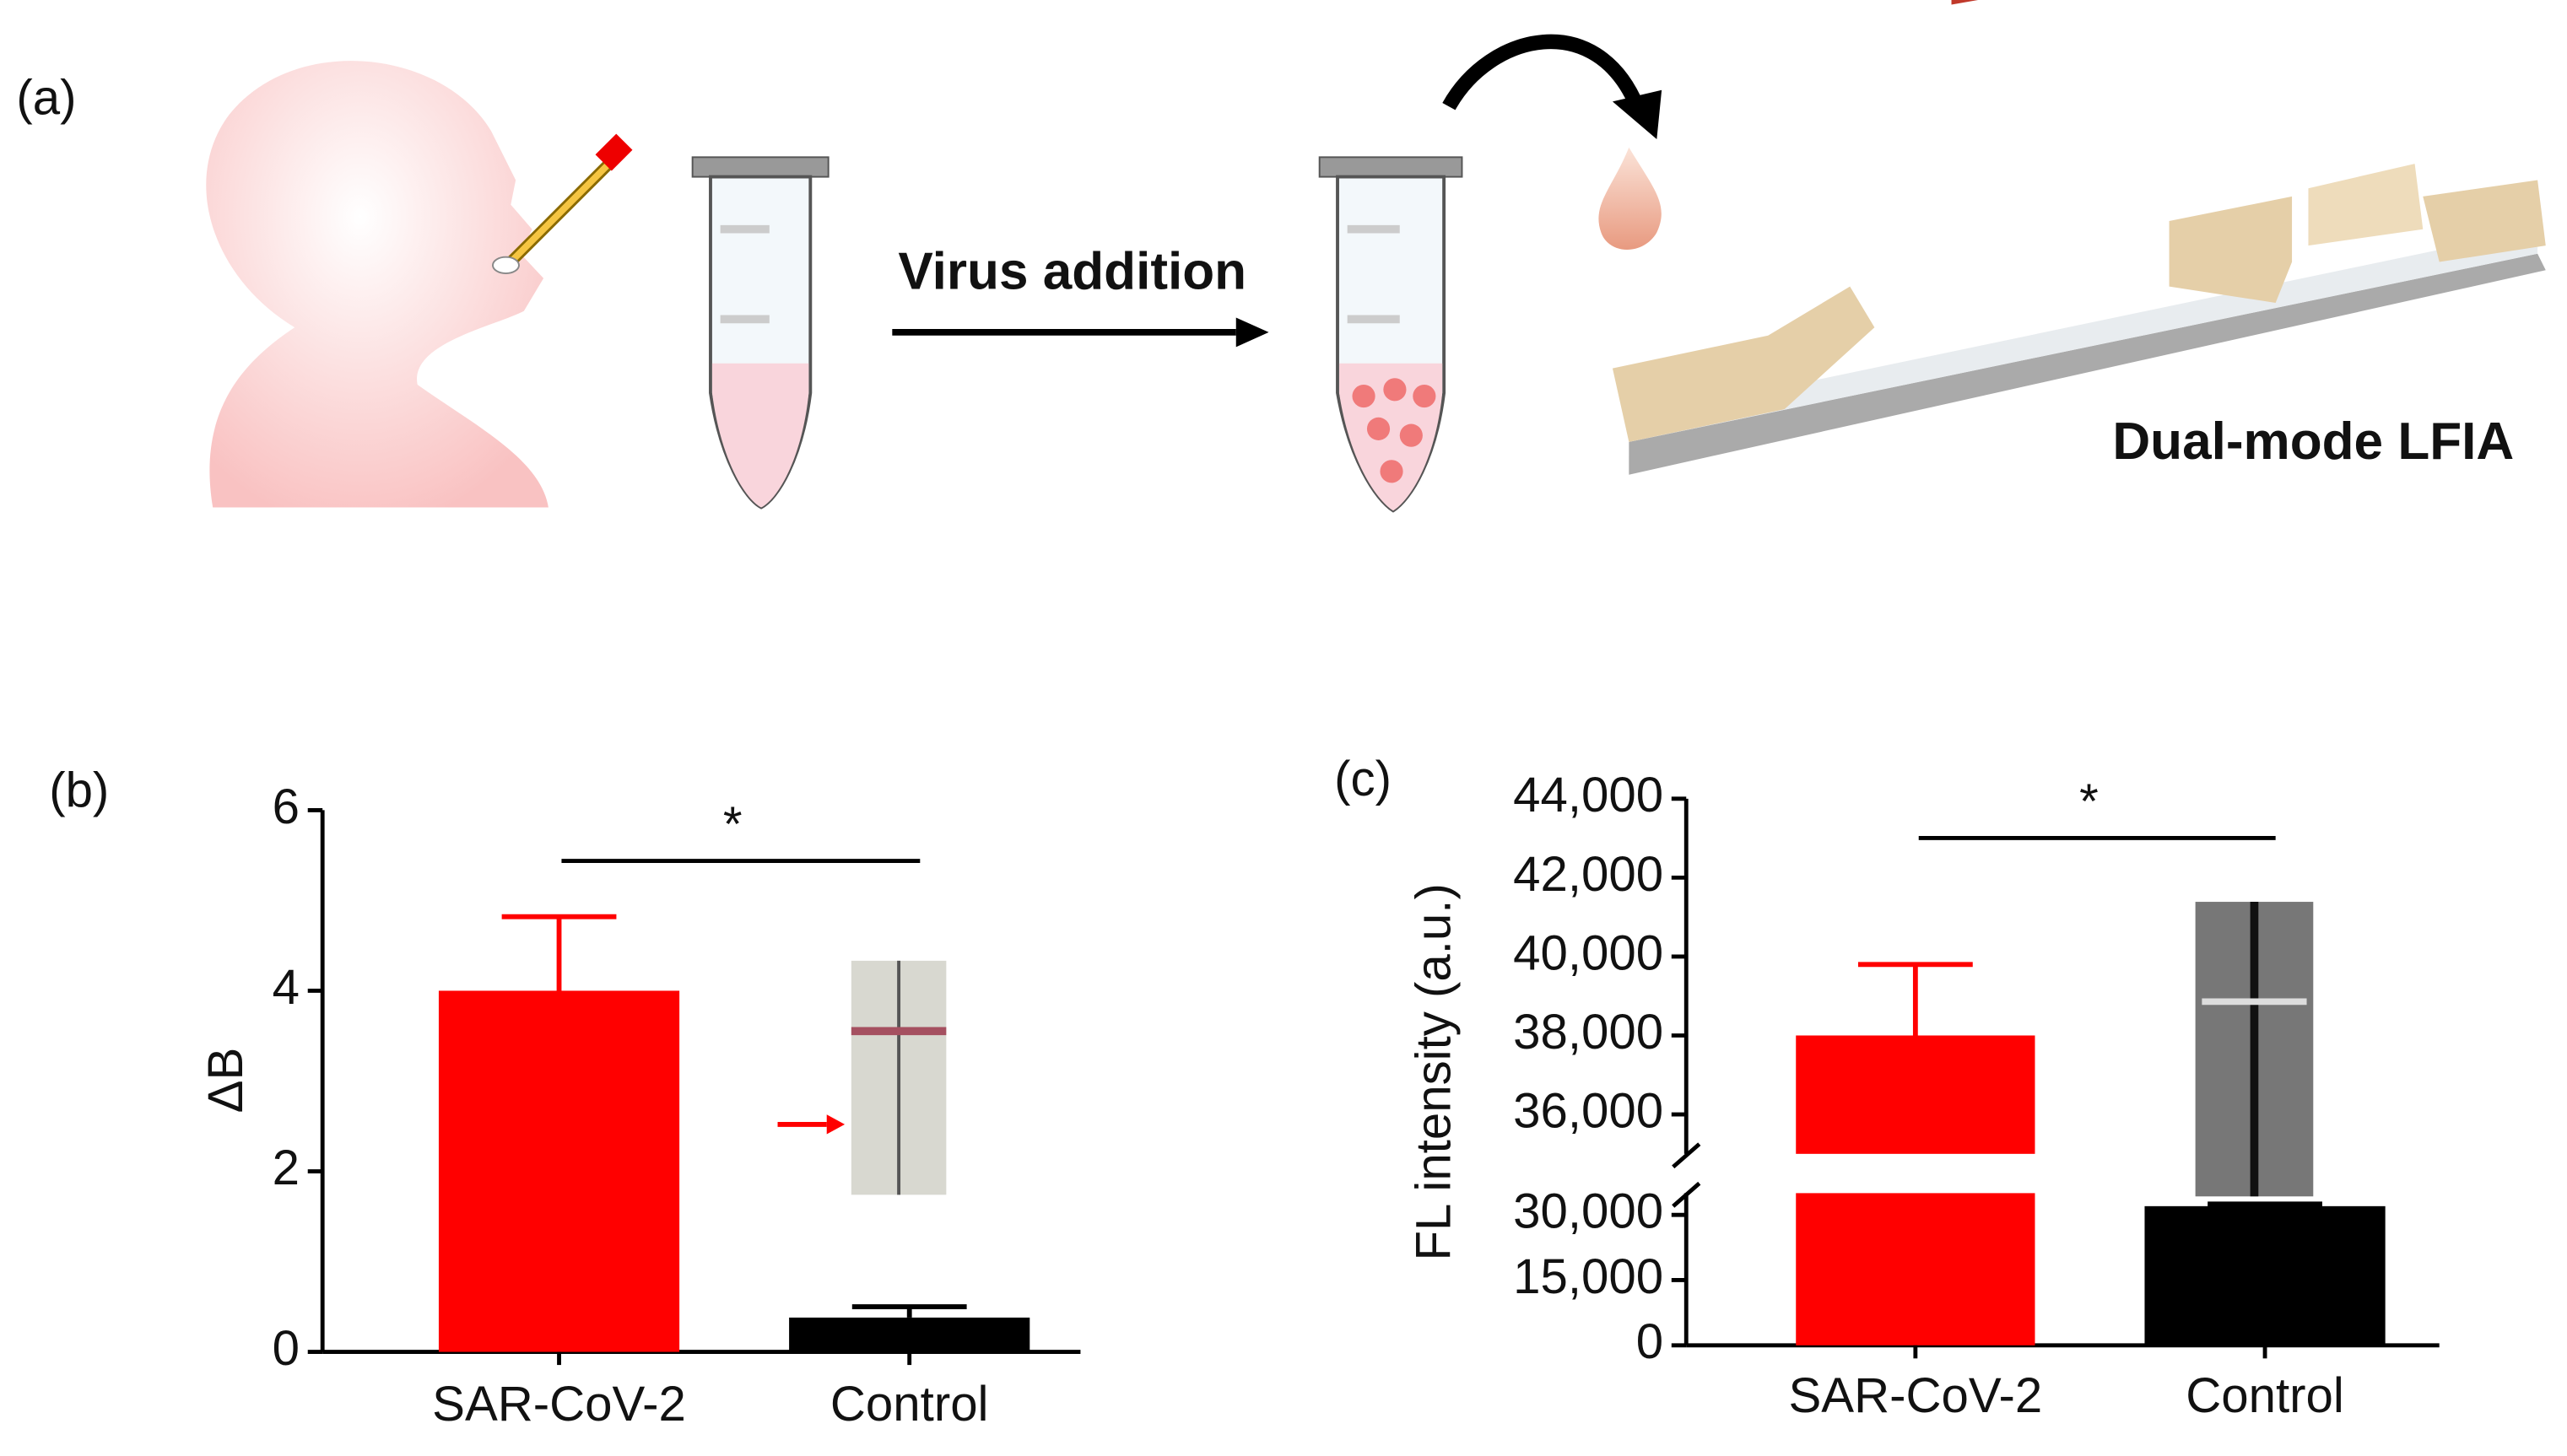  I want to click on swab-stick, so click(562, 210).